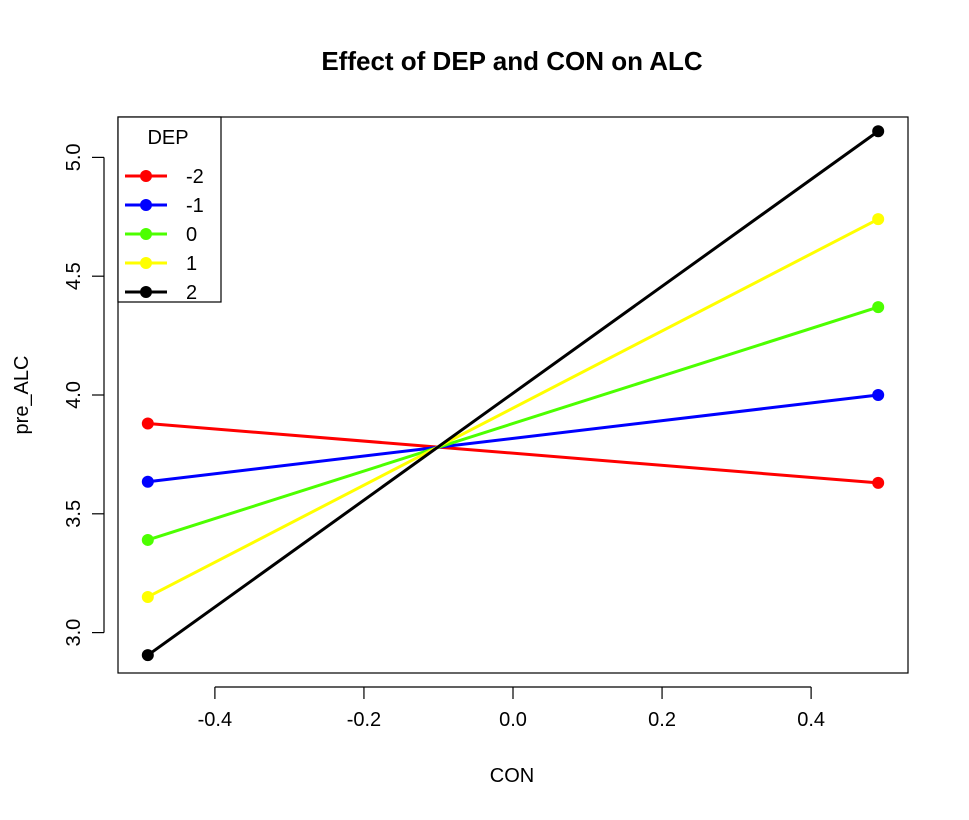 This screenshot has height=820, width=969. What do you see at coordinates (513, 453) in the screenshot?
I see `series-line--2` at bounding box center [513, 453].